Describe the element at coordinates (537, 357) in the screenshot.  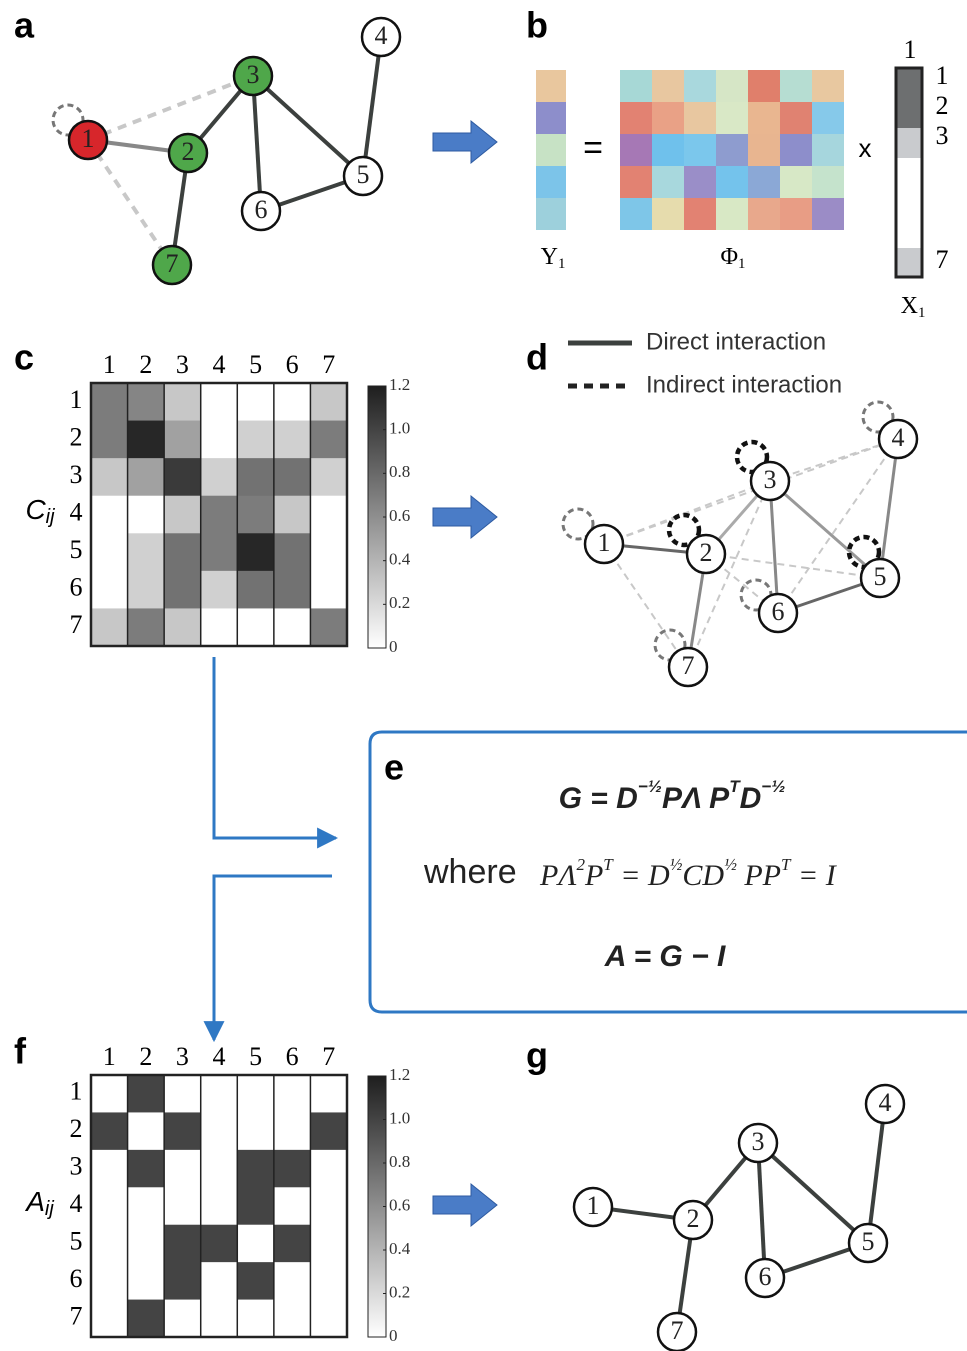
I see `panel-label: d` at that location.